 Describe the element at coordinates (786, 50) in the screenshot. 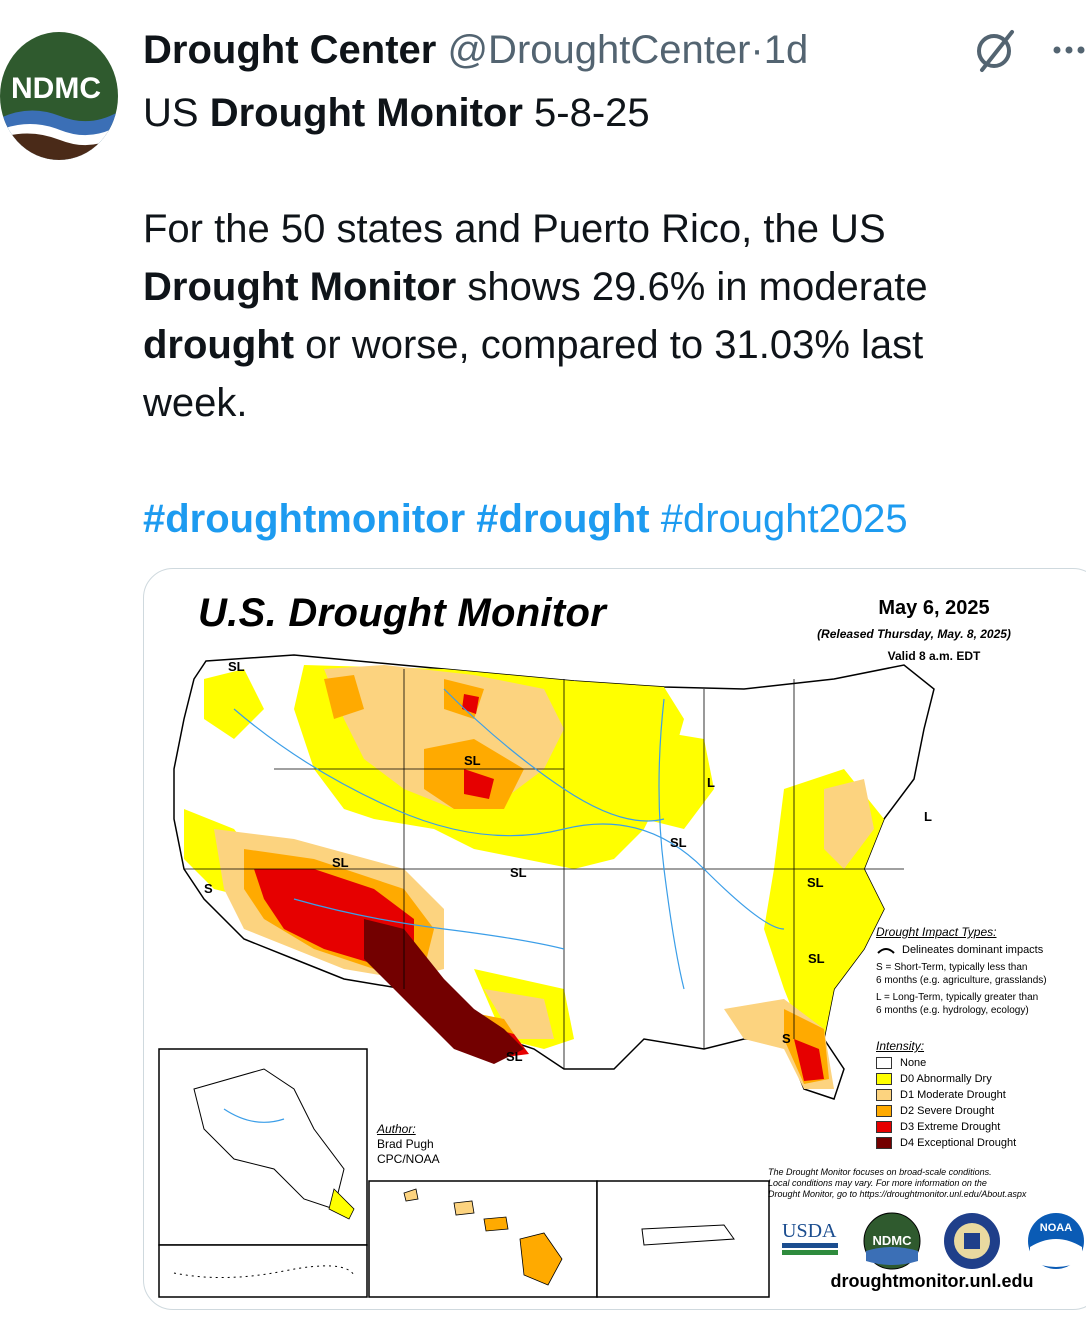

I see `post-time: 1d` at that location.